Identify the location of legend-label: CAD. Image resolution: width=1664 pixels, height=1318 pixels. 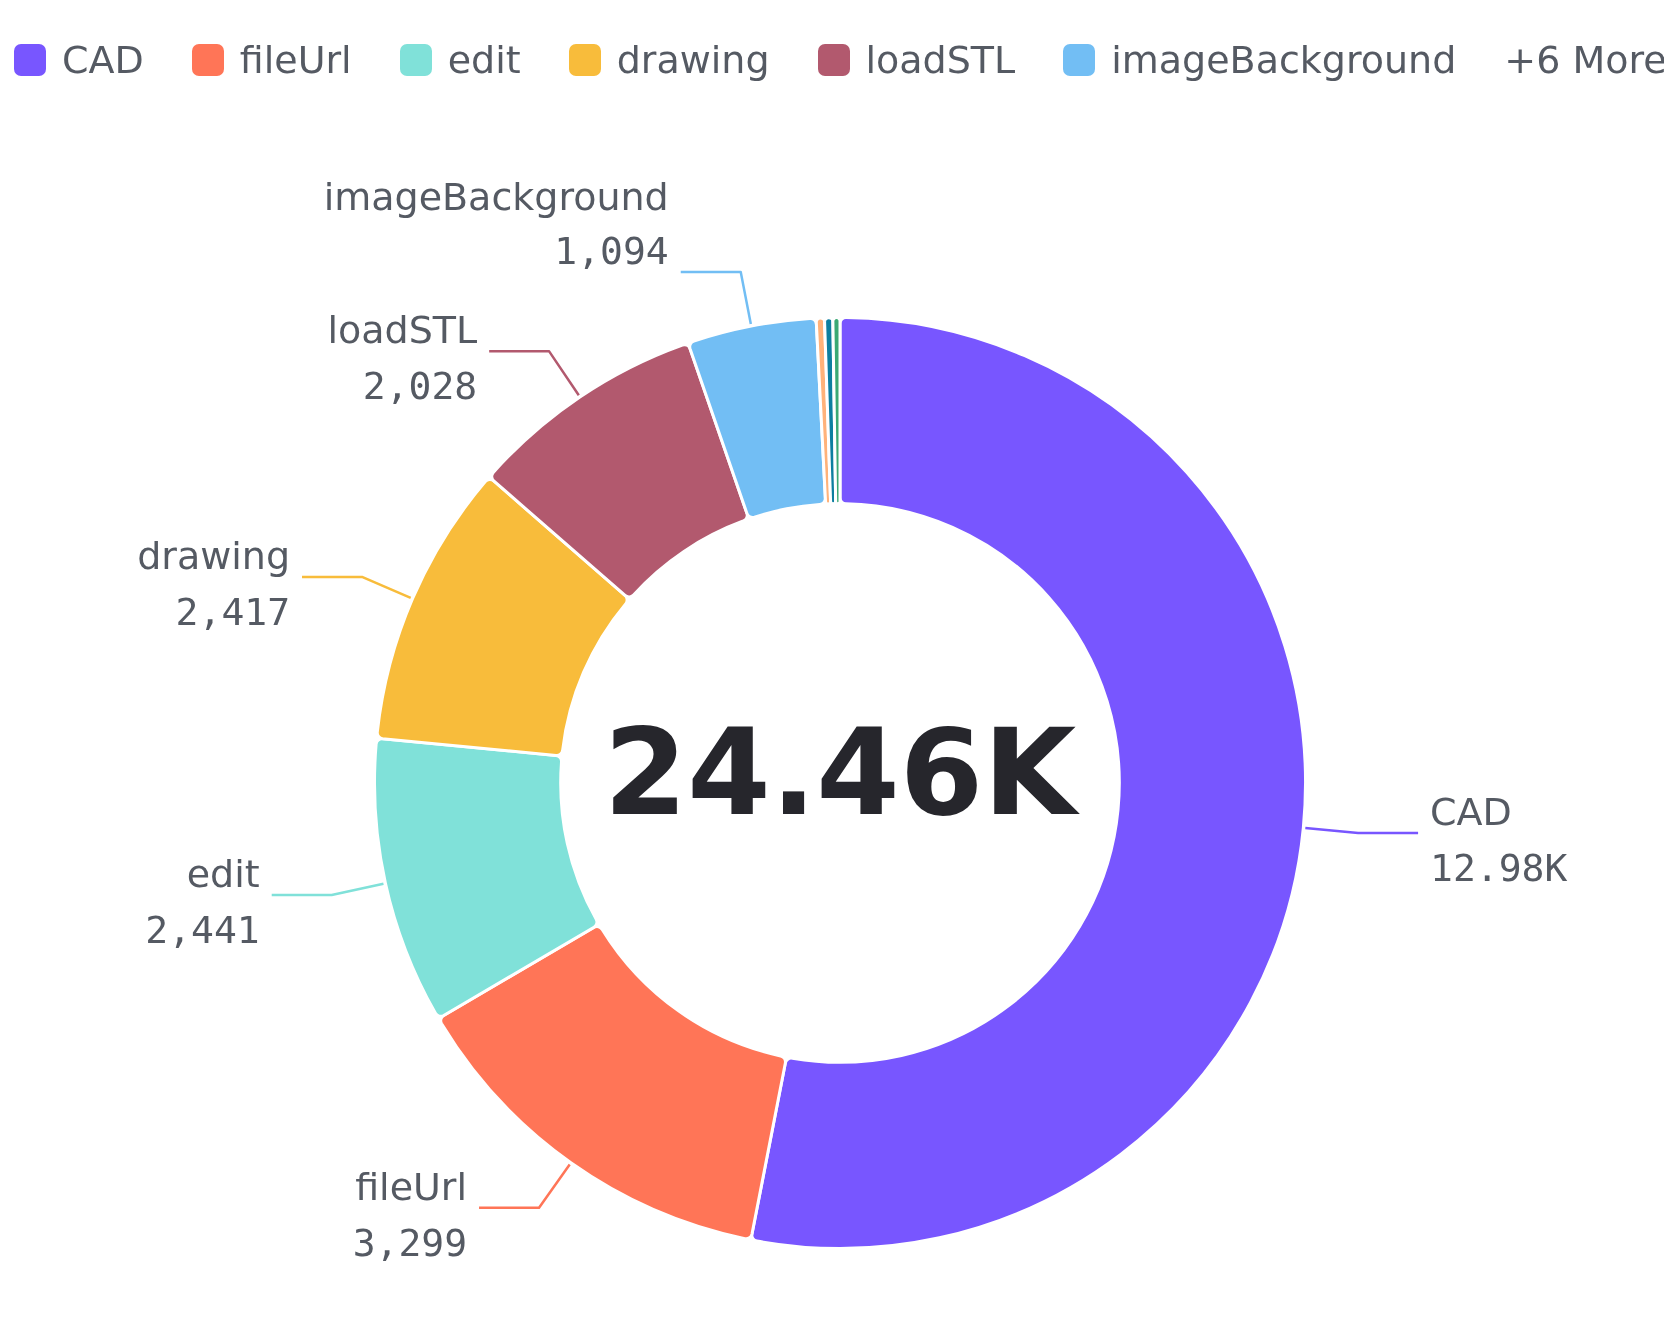
(103, 60).